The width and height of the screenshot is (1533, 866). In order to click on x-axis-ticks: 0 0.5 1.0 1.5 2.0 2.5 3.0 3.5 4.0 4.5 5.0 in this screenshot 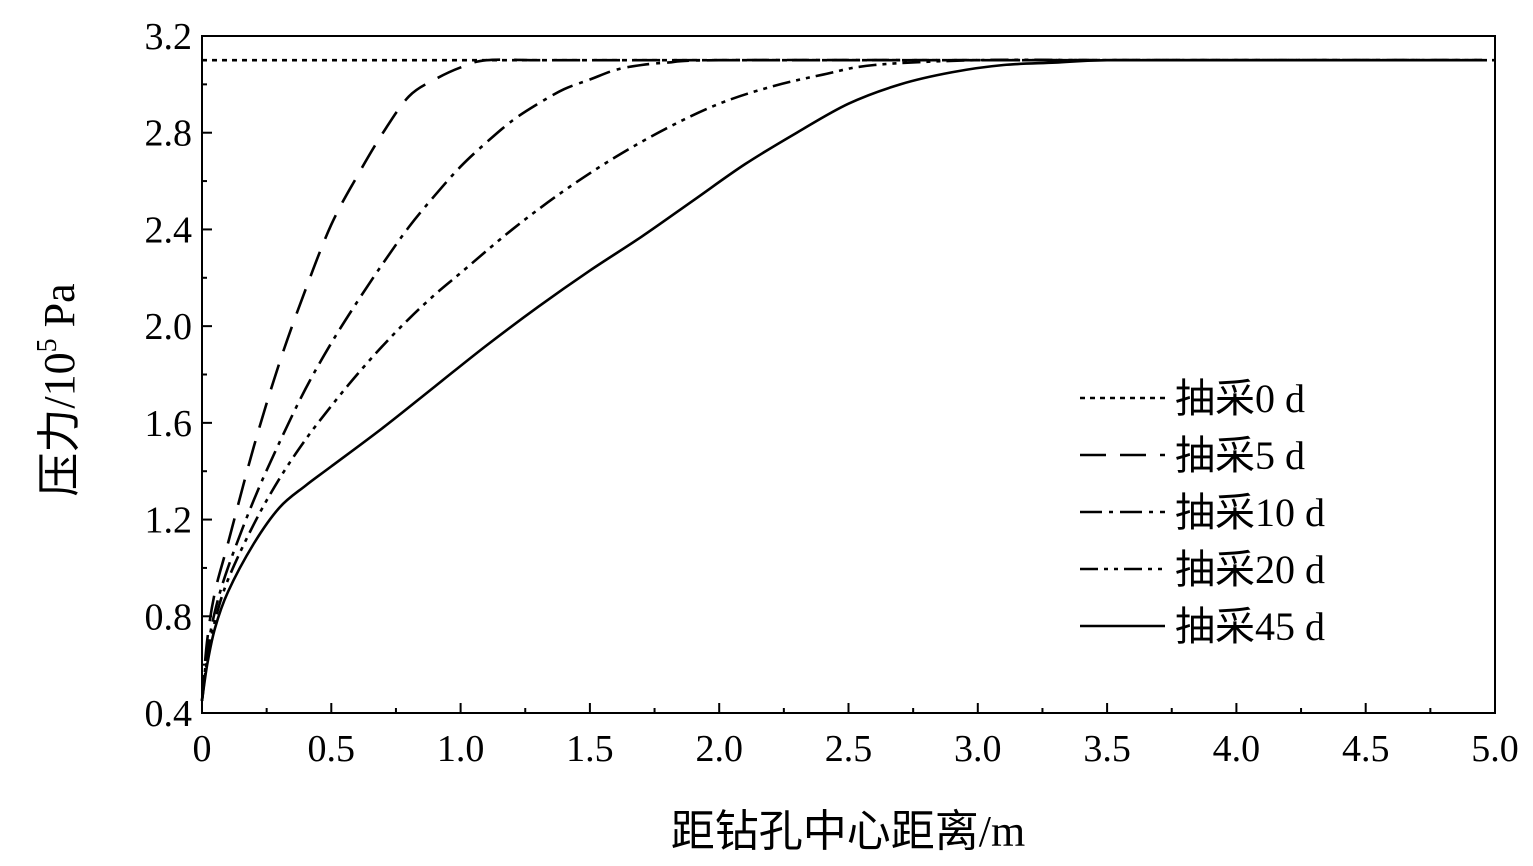, I will do `click(856, 736)`.